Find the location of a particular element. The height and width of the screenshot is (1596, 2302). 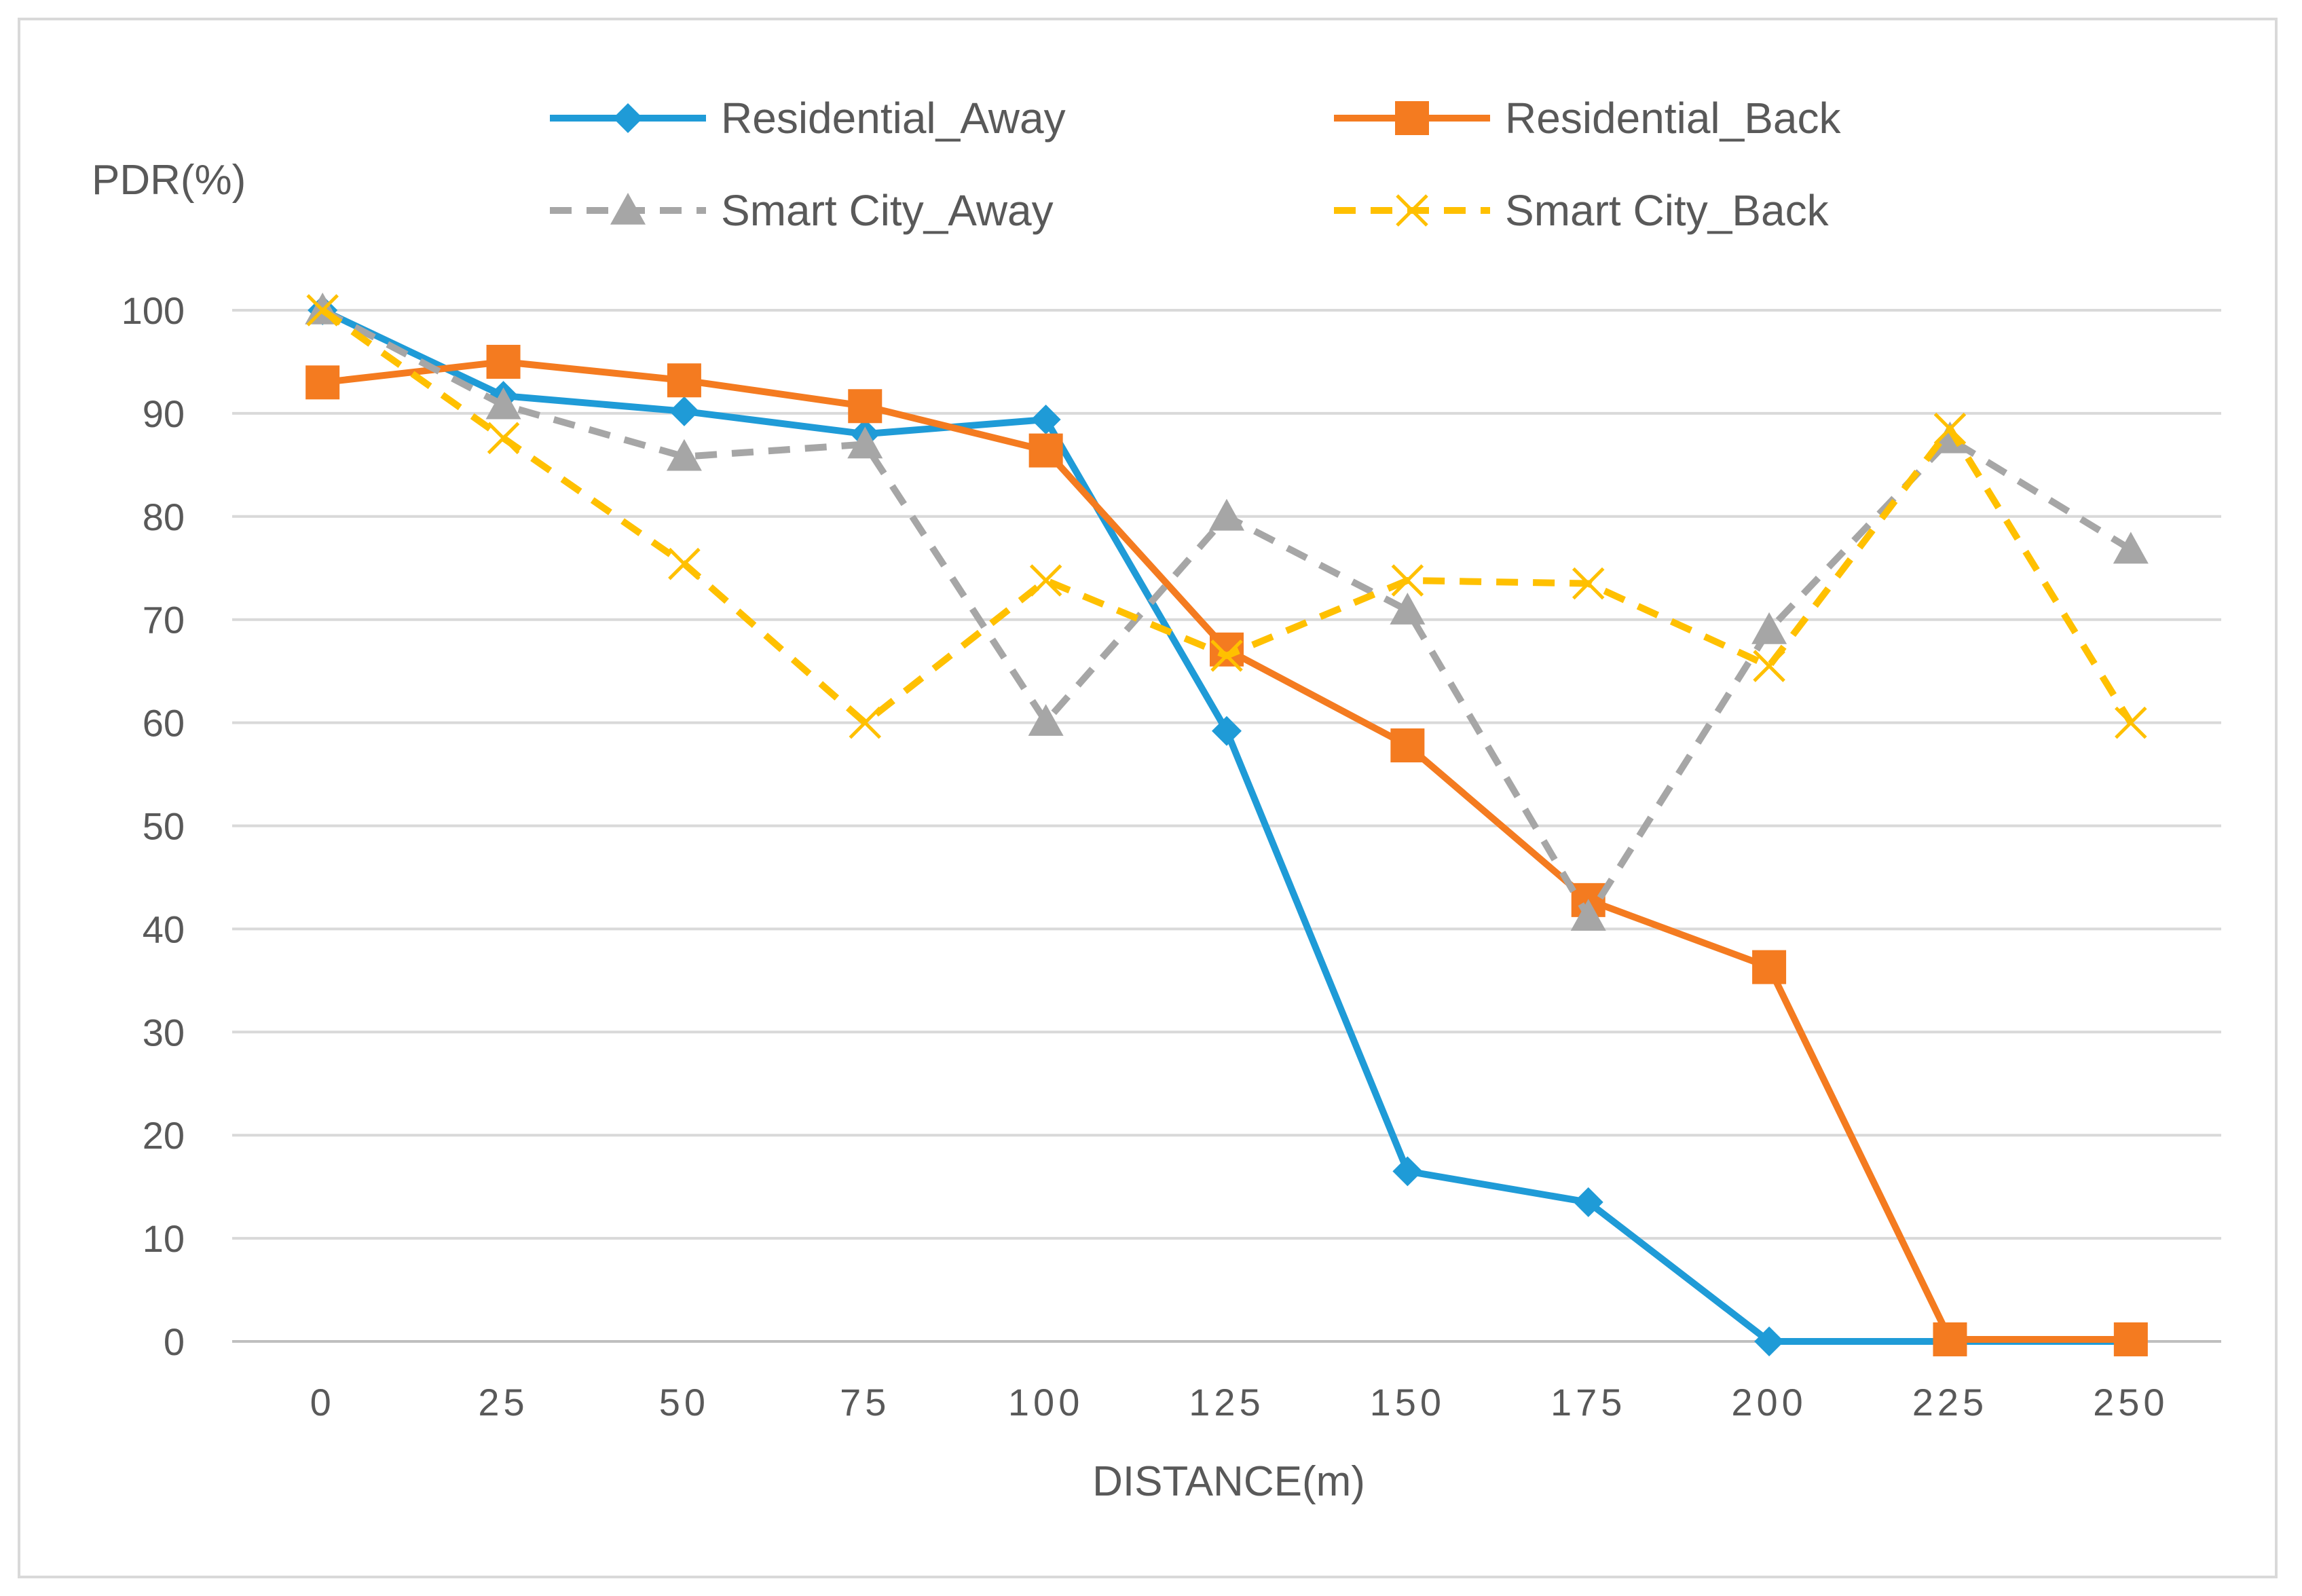

legend-label-smart-city-back: Smart City_Back is located at coordinates (1667, 210).